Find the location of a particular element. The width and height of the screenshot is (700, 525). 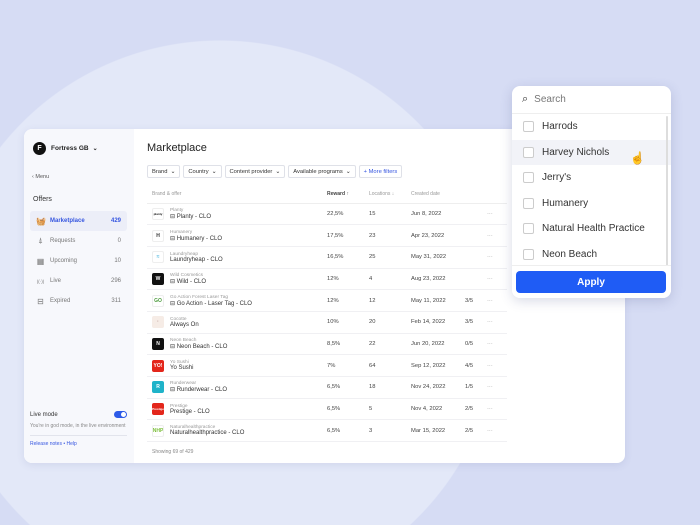

offer-name: Runderwear - CLO is located at coordinates (202, 390).